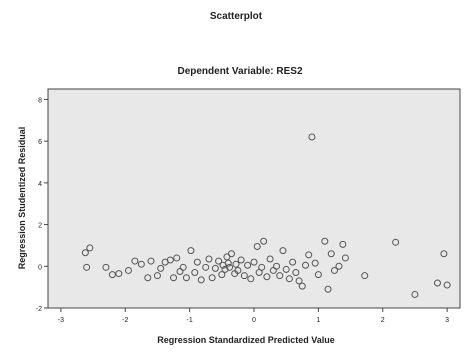 The image size is (466, 356). I want to click on y-tick-label: 6, so click(40, 142).